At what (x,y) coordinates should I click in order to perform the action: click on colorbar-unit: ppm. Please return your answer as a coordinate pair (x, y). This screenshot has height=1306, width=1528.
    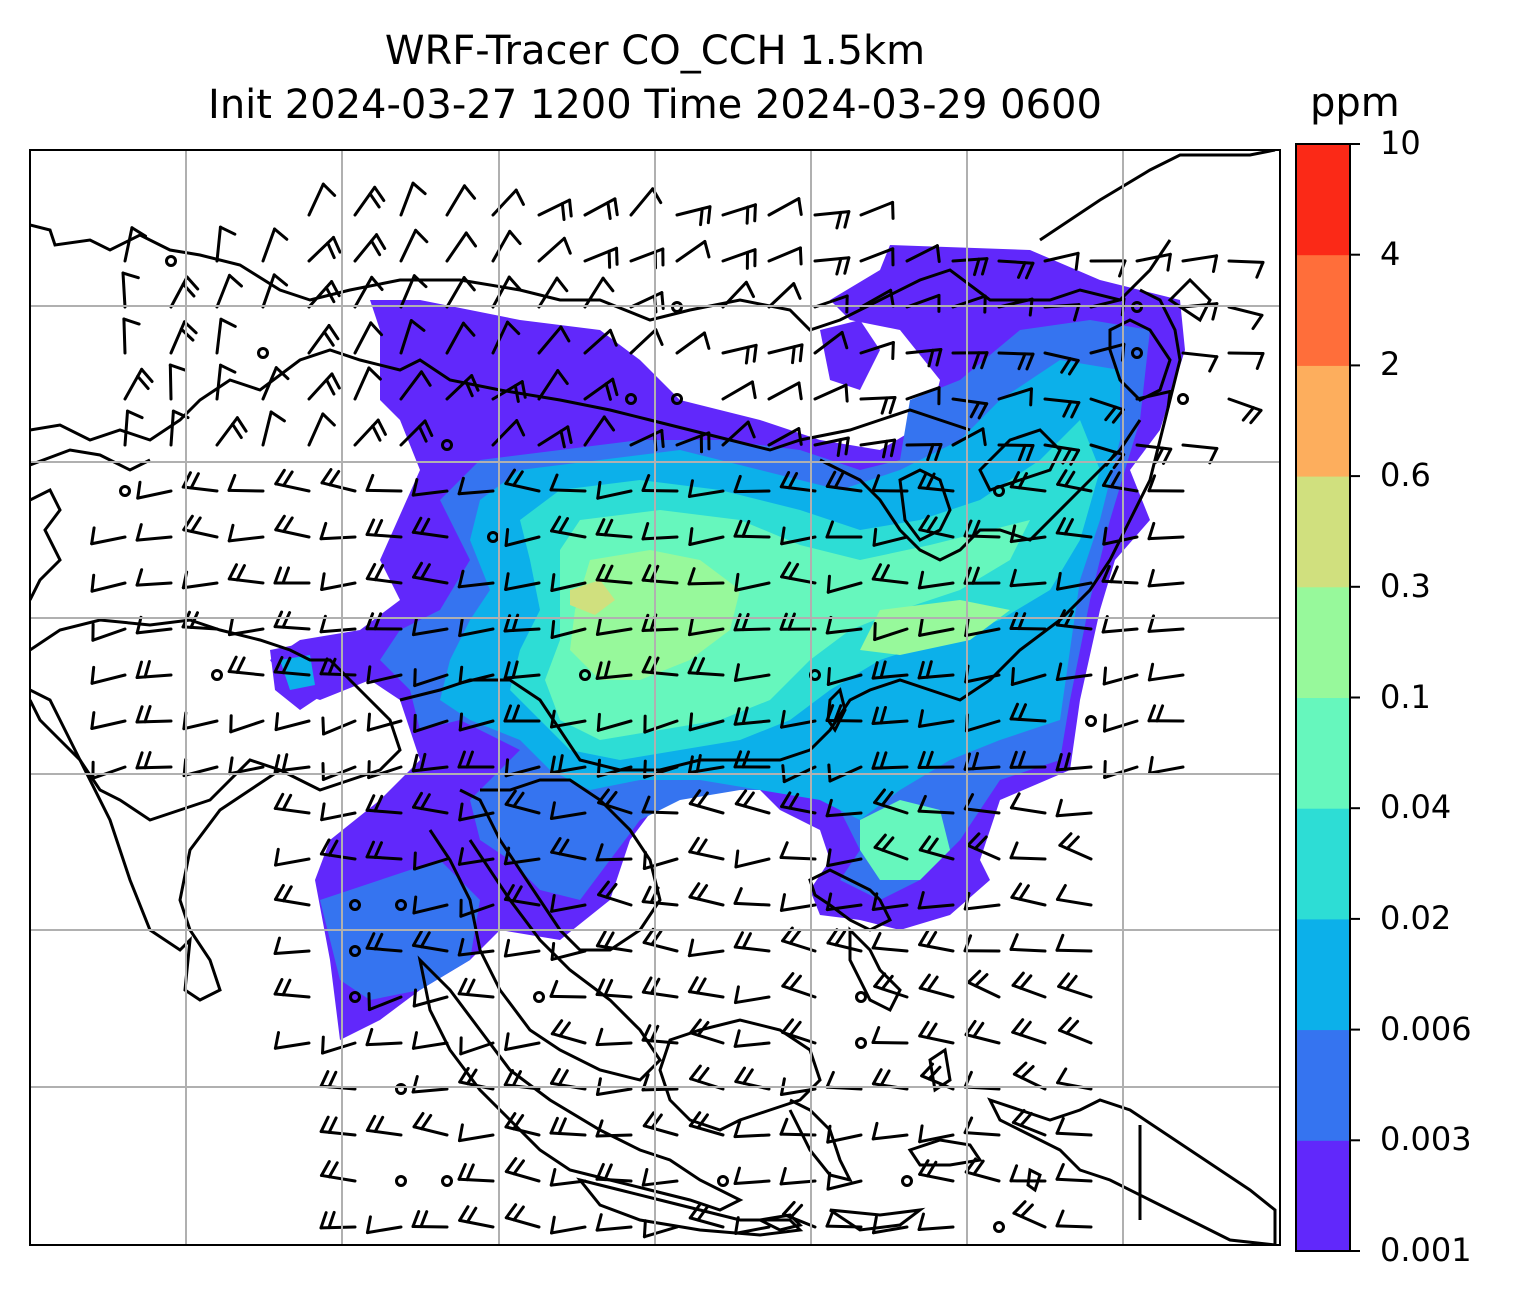
    Looking at the image, I should click on (1355, 103).